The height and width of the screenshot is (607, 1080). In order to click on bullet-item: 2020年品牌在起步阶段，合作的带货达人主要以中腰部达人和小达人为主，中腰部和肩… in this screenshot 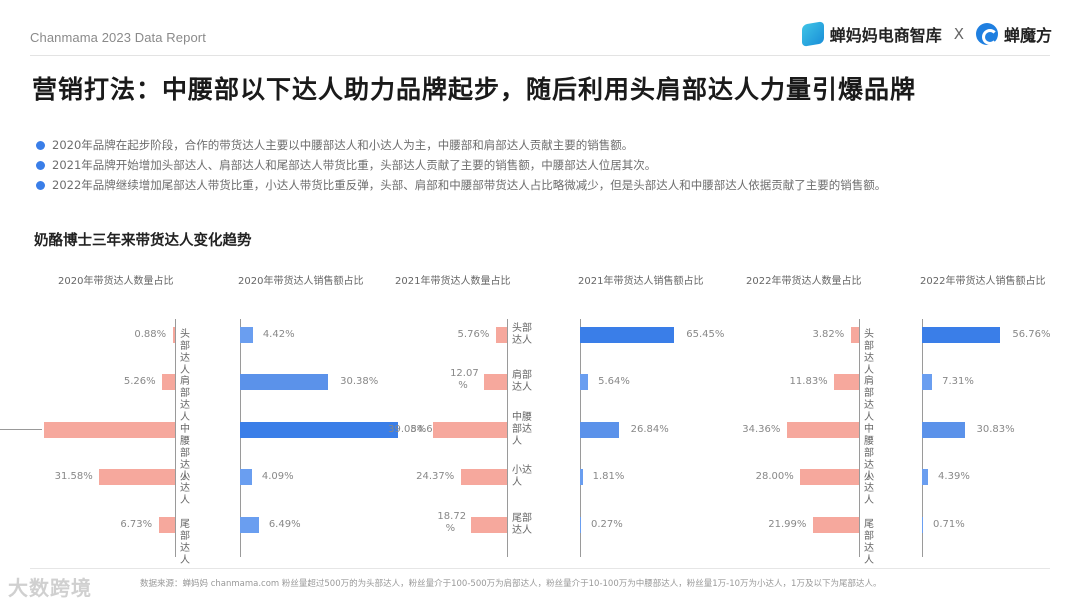, I will do `click(461, 145)`.